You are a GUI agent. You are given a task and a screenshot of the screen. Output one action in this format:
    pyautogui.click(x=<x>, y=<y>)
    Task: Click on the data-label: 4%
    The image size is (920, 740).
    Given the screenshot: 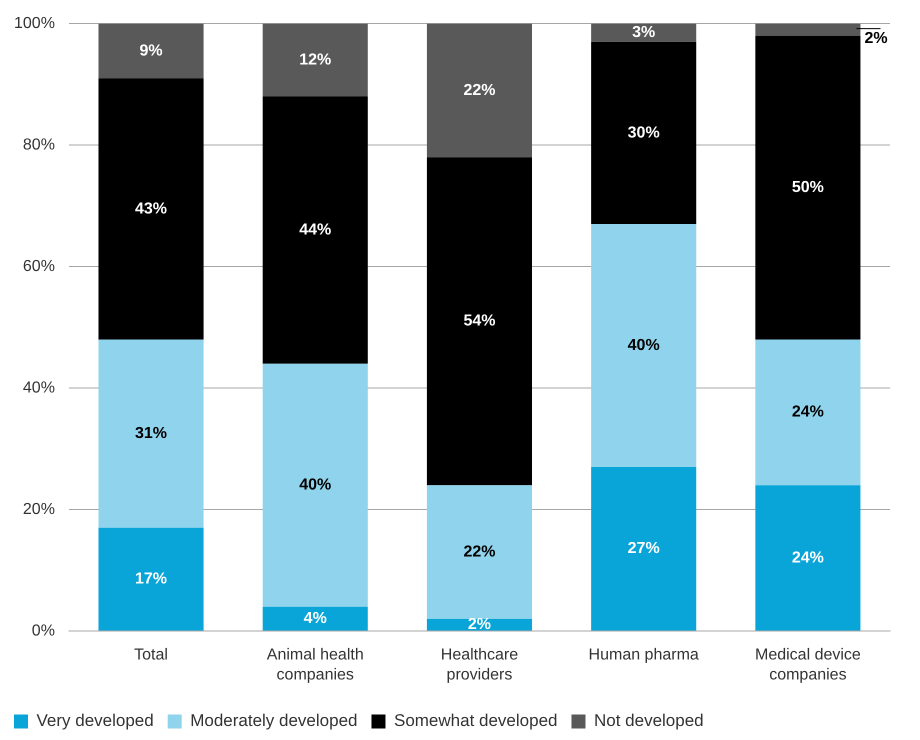 What is the action you would take?
    pyautogui.click(x=315, y=619)
    